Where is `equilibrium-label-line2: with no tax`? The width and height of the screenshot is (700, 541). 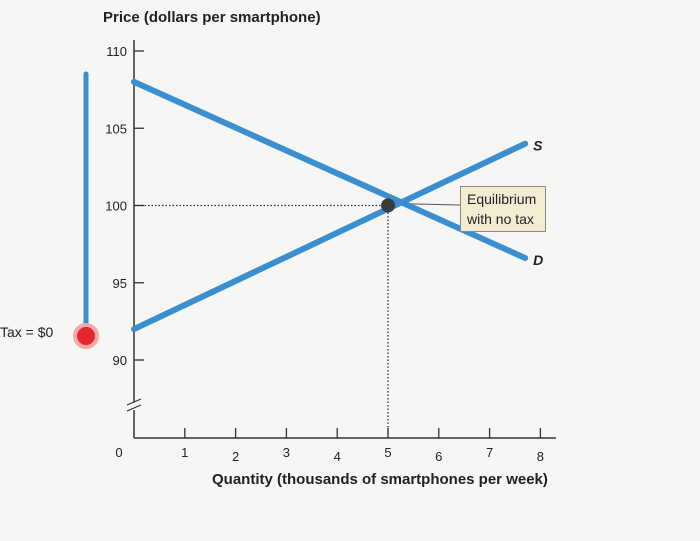
equilibrium-label-line2: with no tax is located at coordinates (500, 219).